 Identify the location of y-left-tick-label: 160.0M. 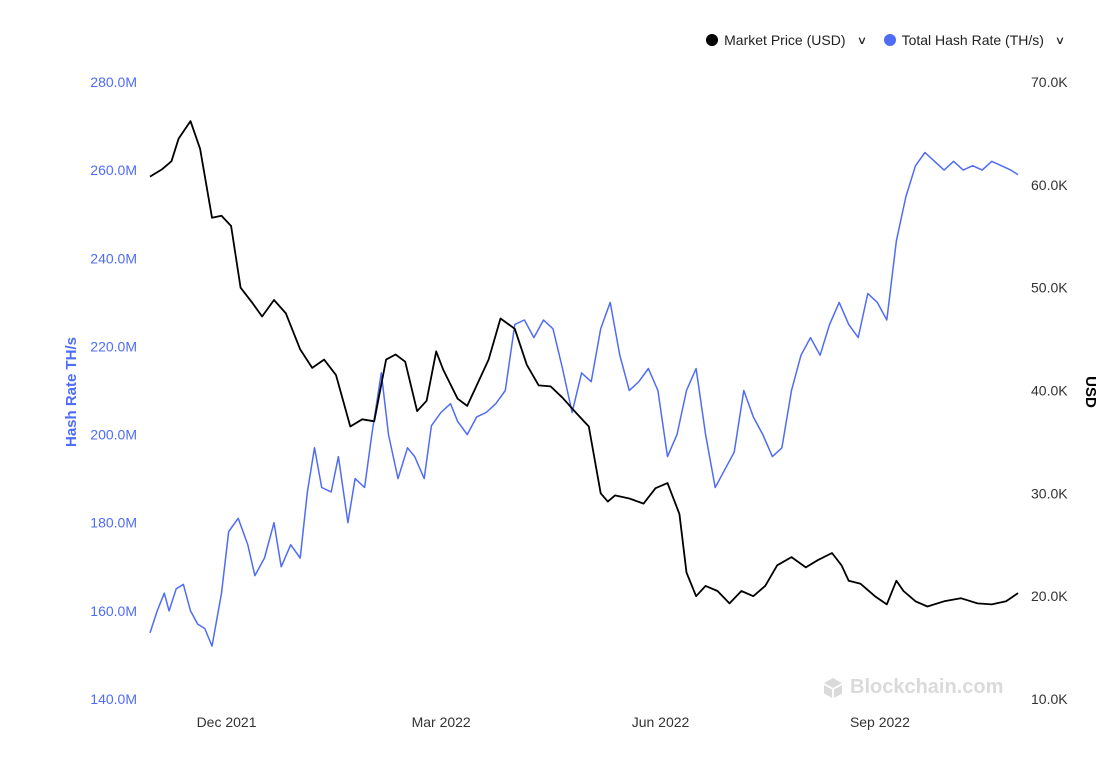
(113, 611).